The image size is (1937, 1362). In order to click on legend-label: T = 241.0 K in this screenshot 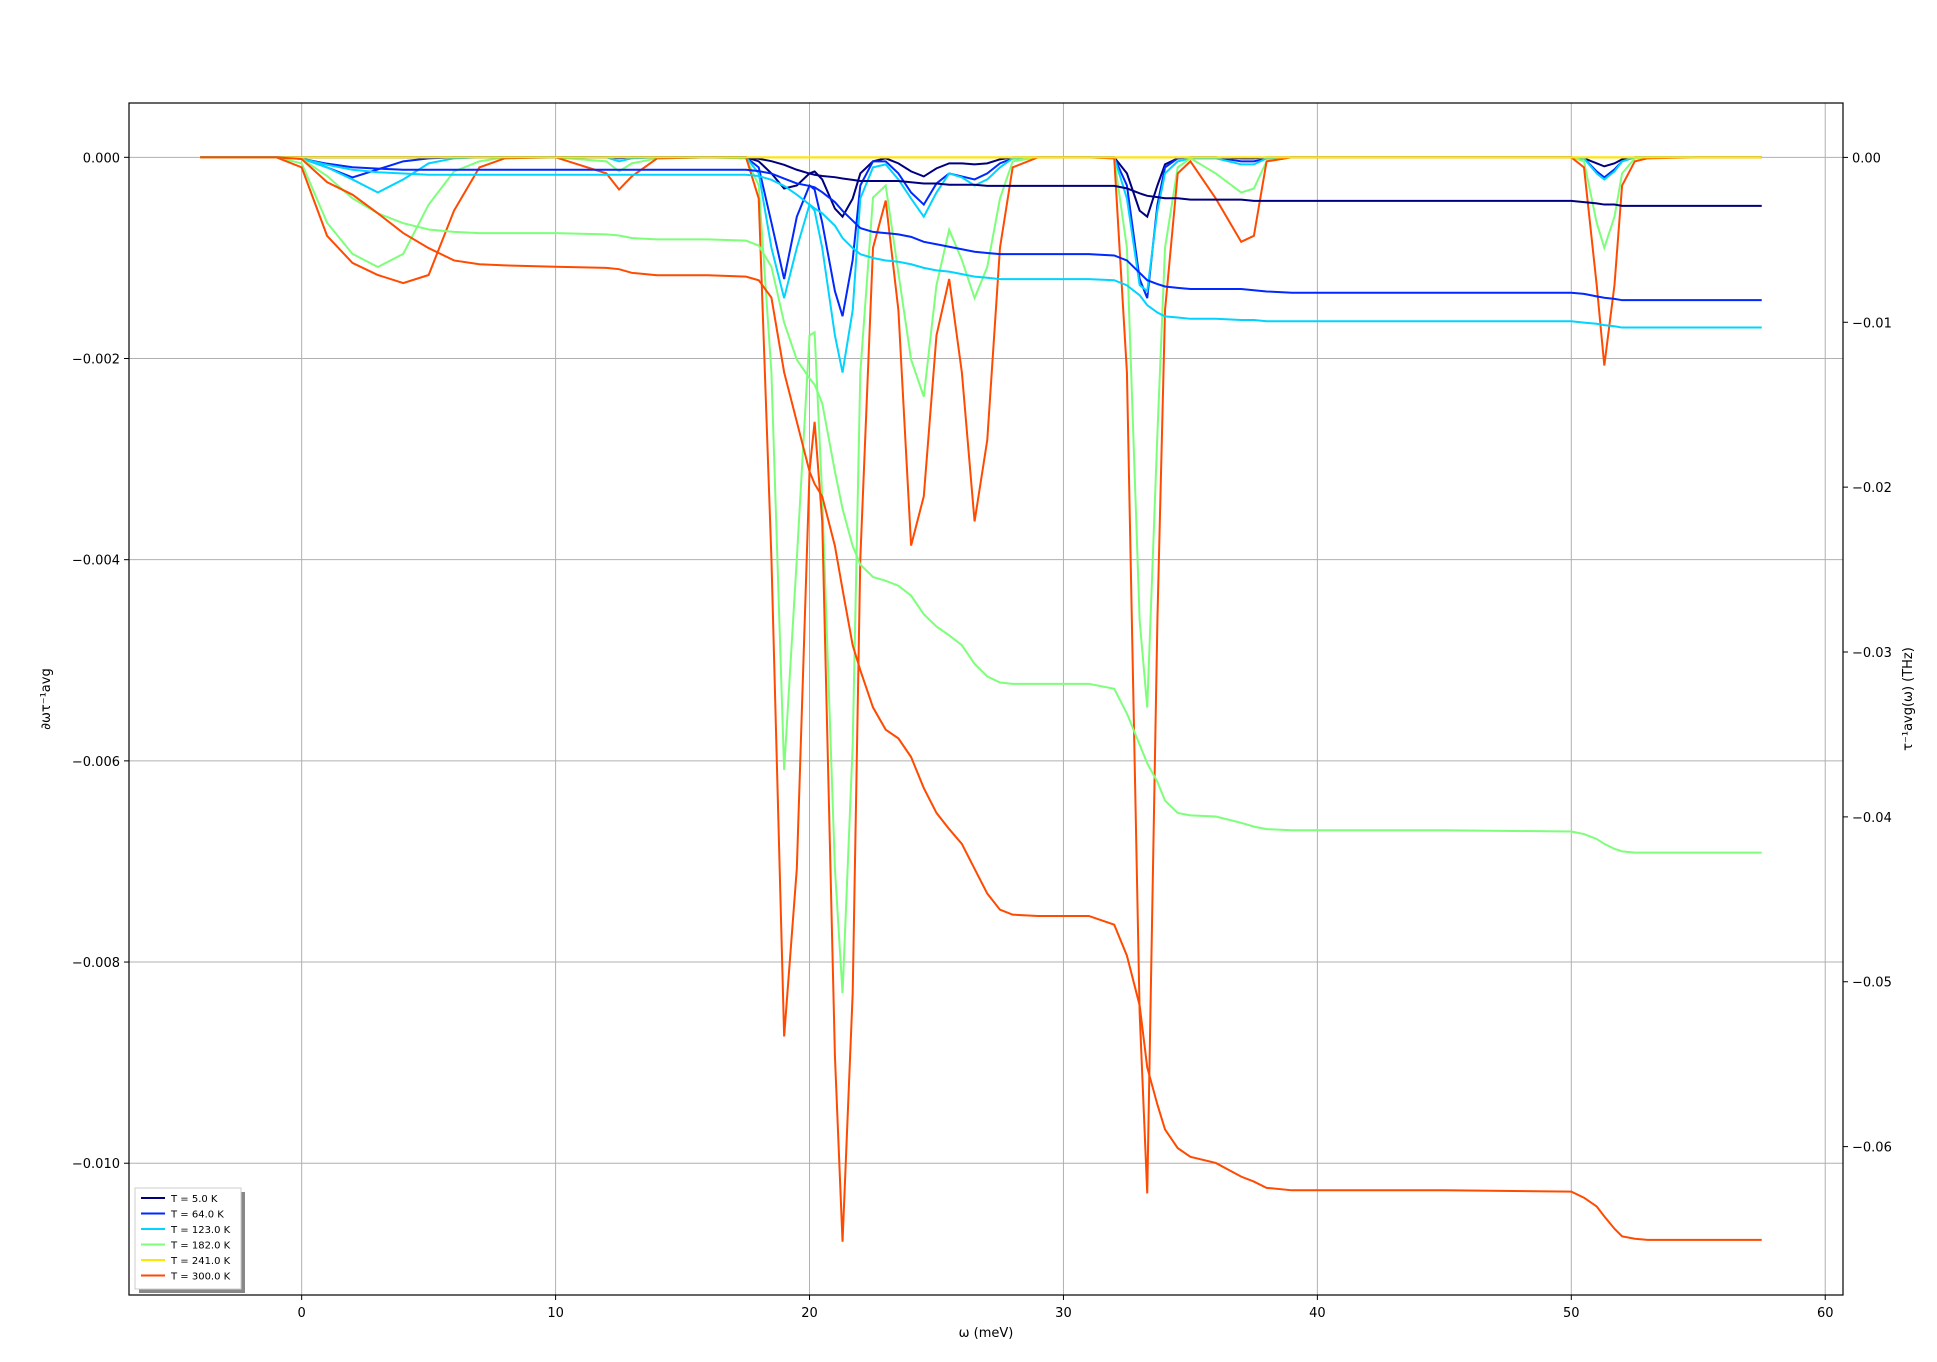, I will do `click(200, 1261)`.